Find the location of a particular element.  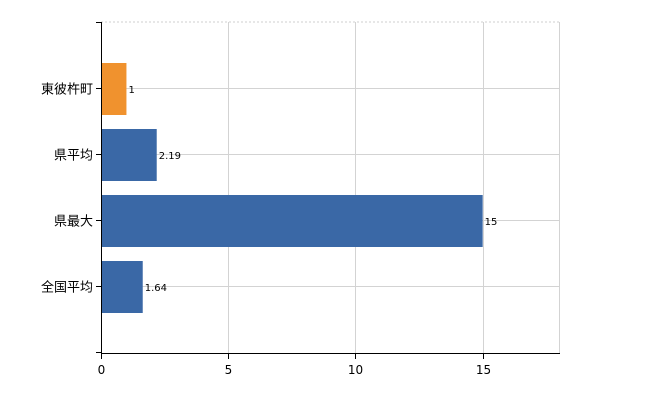

y-tick-label-2: 県最大 is located at coordinates (73, 222).